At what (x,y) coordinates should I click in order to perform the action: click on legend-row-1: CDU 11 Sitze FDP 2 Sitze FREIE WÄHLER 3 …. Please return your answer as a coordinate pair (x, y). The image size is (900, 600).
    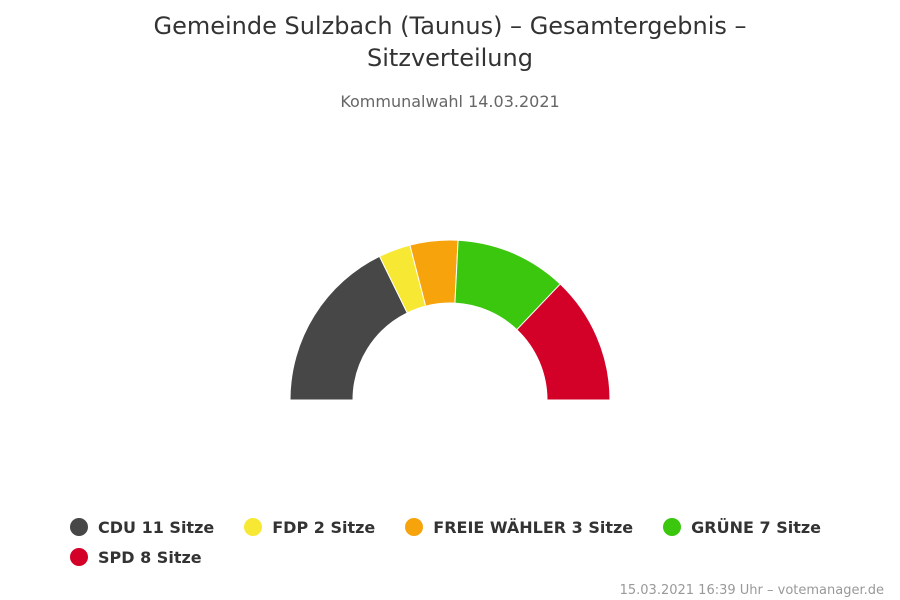
    Looking at the image, I should click on (470, 527).